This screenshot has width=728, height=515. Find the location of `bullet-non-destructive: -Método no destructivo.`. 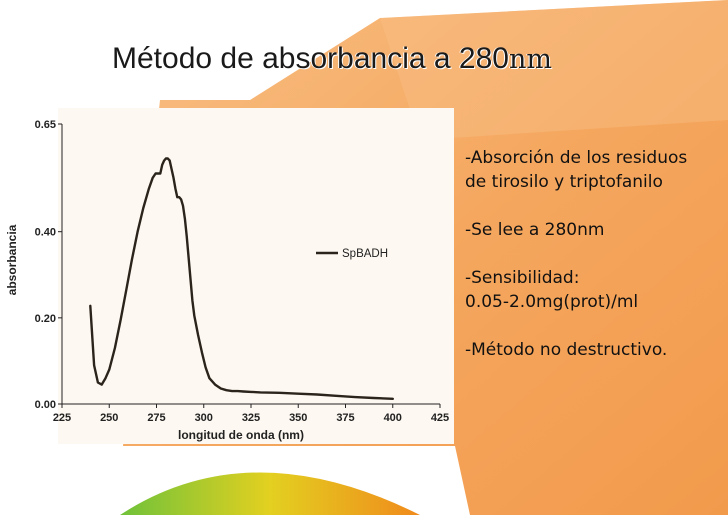

bullet-non-destructive: -Método no destructivo. is located at coordinates (596, 350).